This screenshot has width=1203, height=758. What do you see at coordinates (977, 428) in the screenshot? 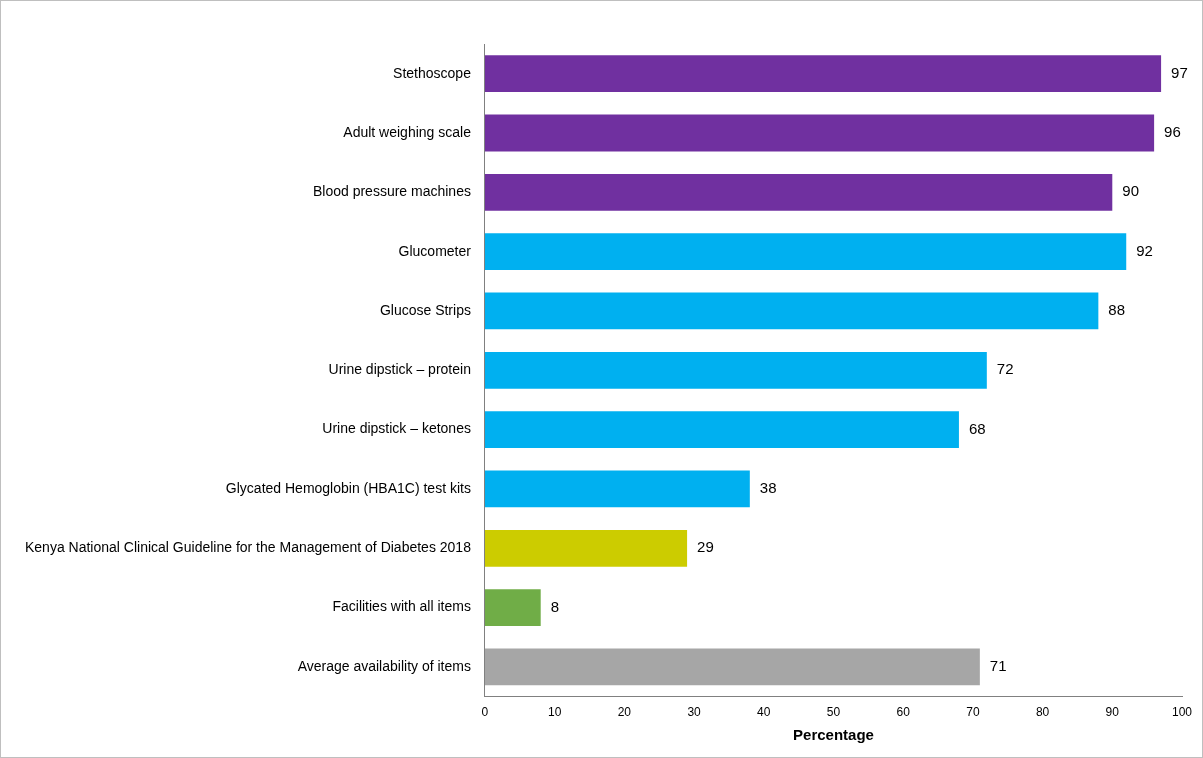
I see `data-label: 68` at bounding box center [977, 428].